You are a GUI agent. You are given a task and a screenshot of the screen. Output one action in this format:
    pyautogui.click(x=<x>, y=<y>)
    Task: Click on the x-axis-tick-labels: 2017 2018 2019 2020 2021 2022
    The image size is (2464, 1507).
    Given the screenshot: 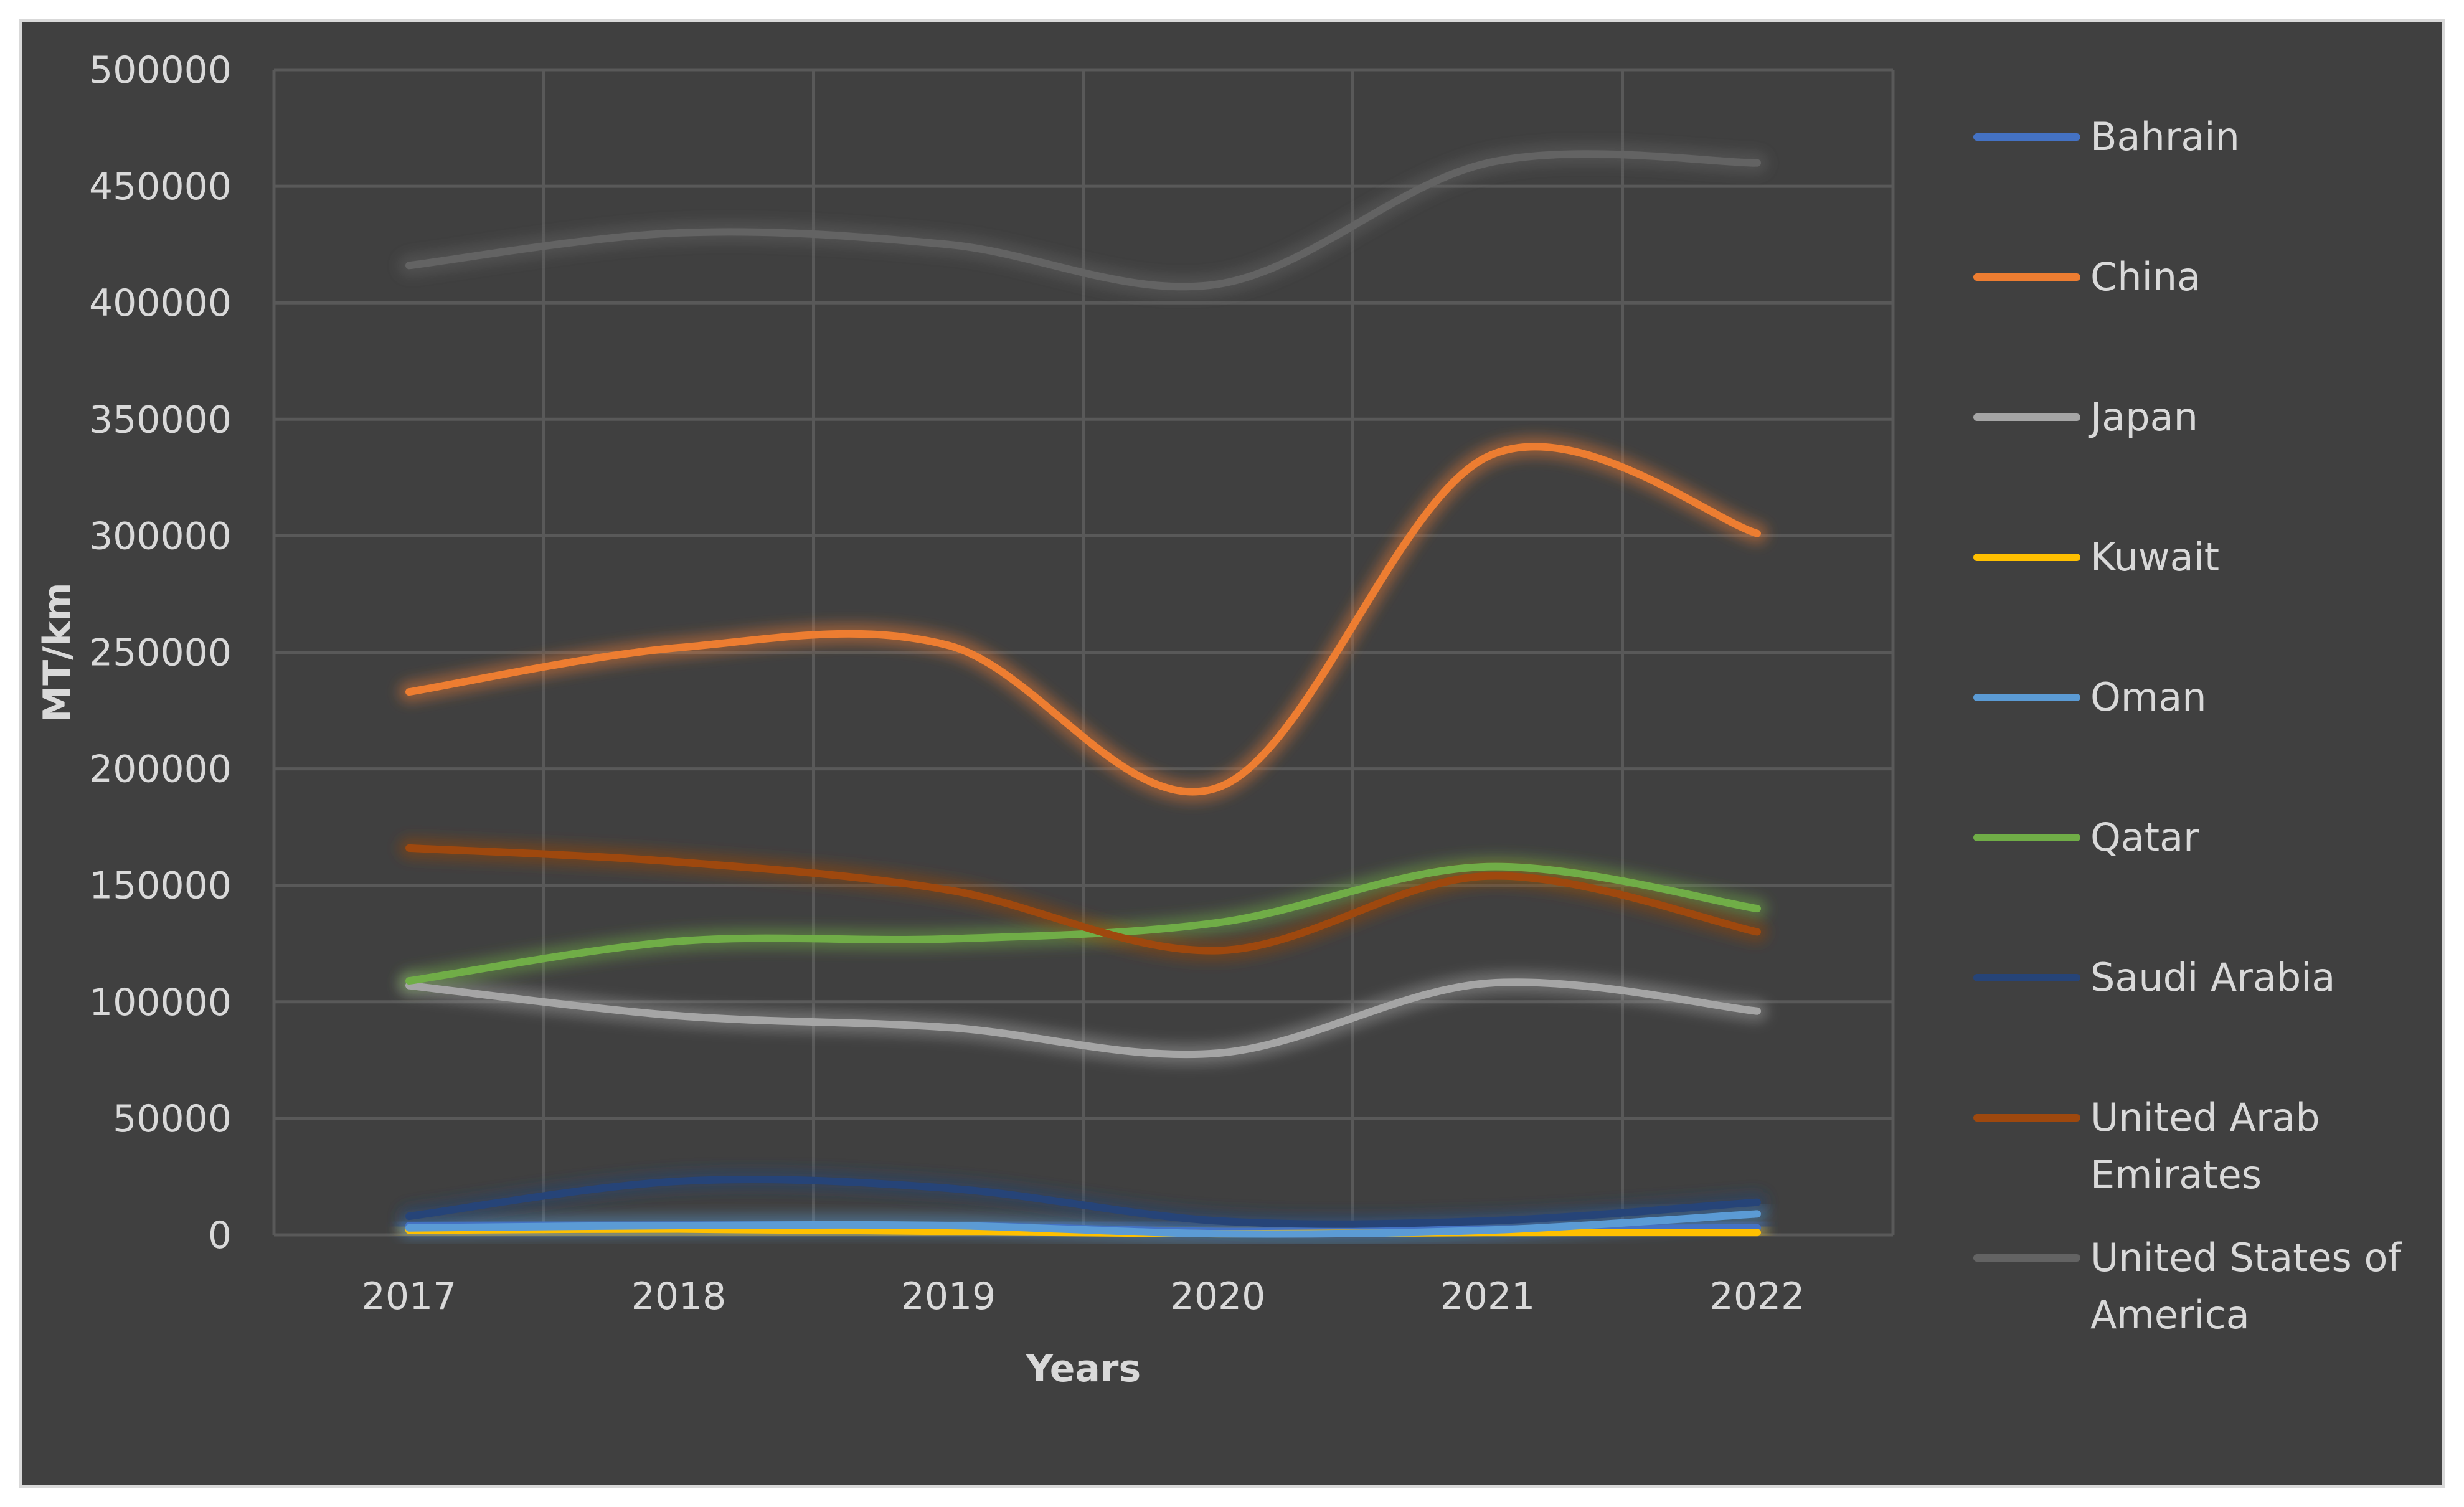 What is the action you would take?
    pyautogui.click(x=1083, y=1296)
    